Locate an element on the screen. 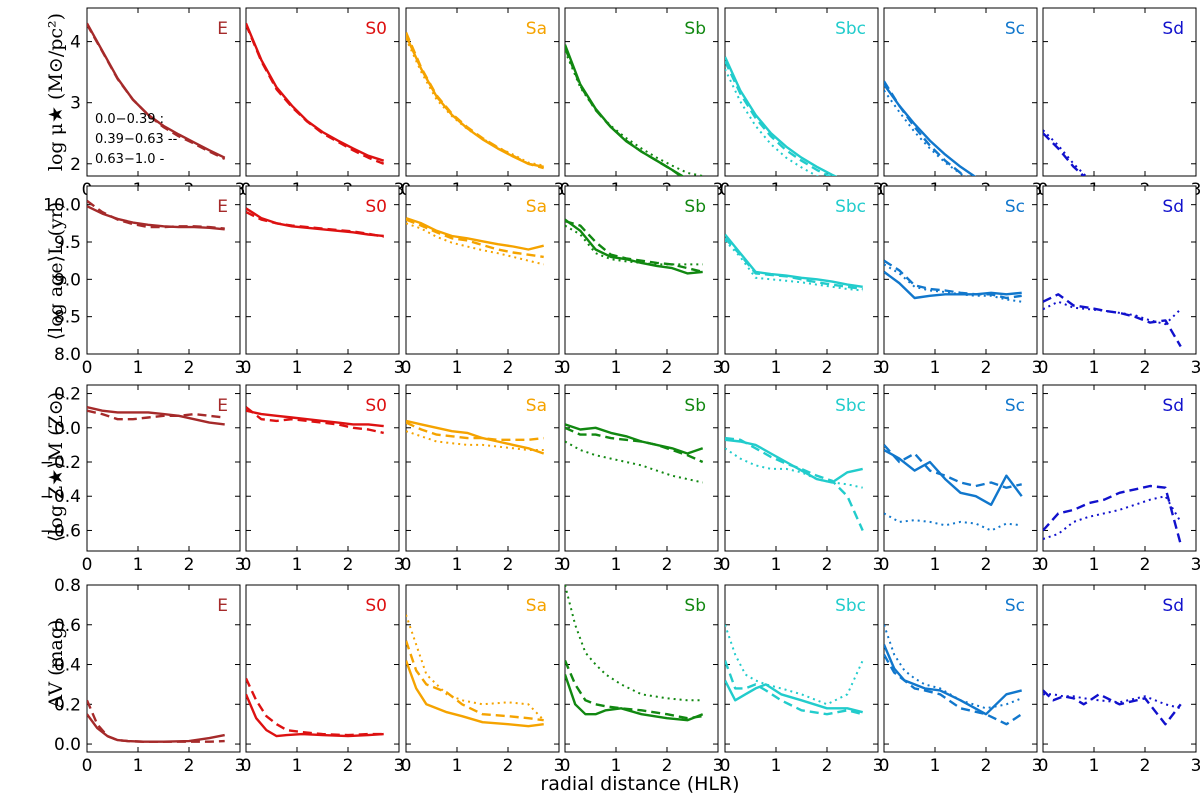 This screenshot has height=797, width=1200. panel-Sa-row-4: 0 1 2 3 Sa is located at coordinates (482, 680).